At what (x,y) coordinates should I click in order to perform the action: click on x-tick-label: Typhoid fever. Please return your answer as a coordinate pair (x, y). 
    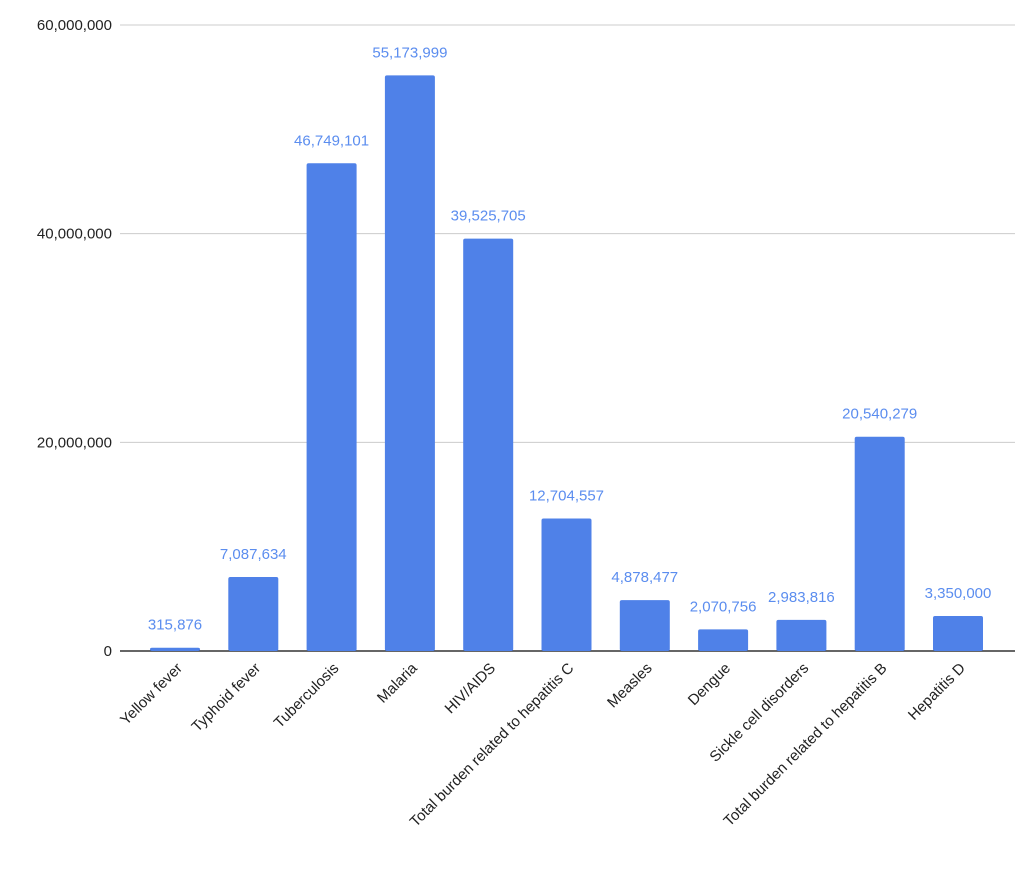
    Looking at the image, I should click on (226, 698).